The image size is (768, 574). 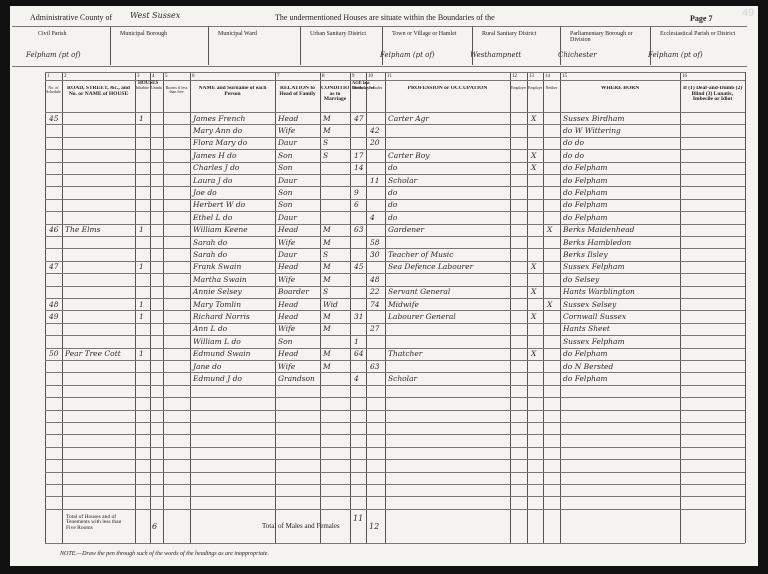 What do you see at coordinates (221, 316) in the screenshot?
I see `cell-name: Richard Norris` at bounding box center [221, 316].